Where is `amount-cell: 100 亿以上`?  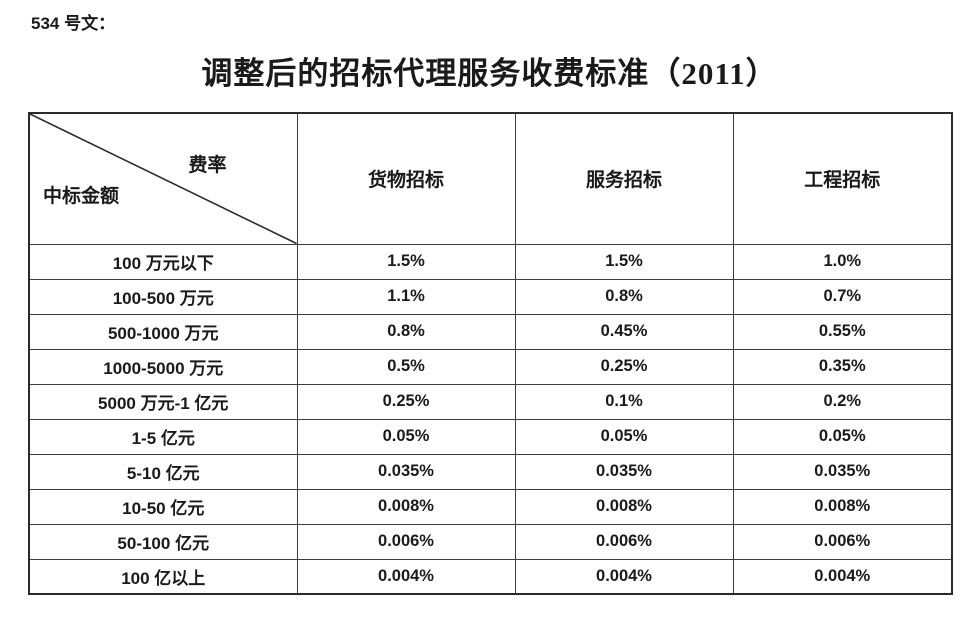
amount-cell: 100 亿以上 is located at coordinates (163, 576).